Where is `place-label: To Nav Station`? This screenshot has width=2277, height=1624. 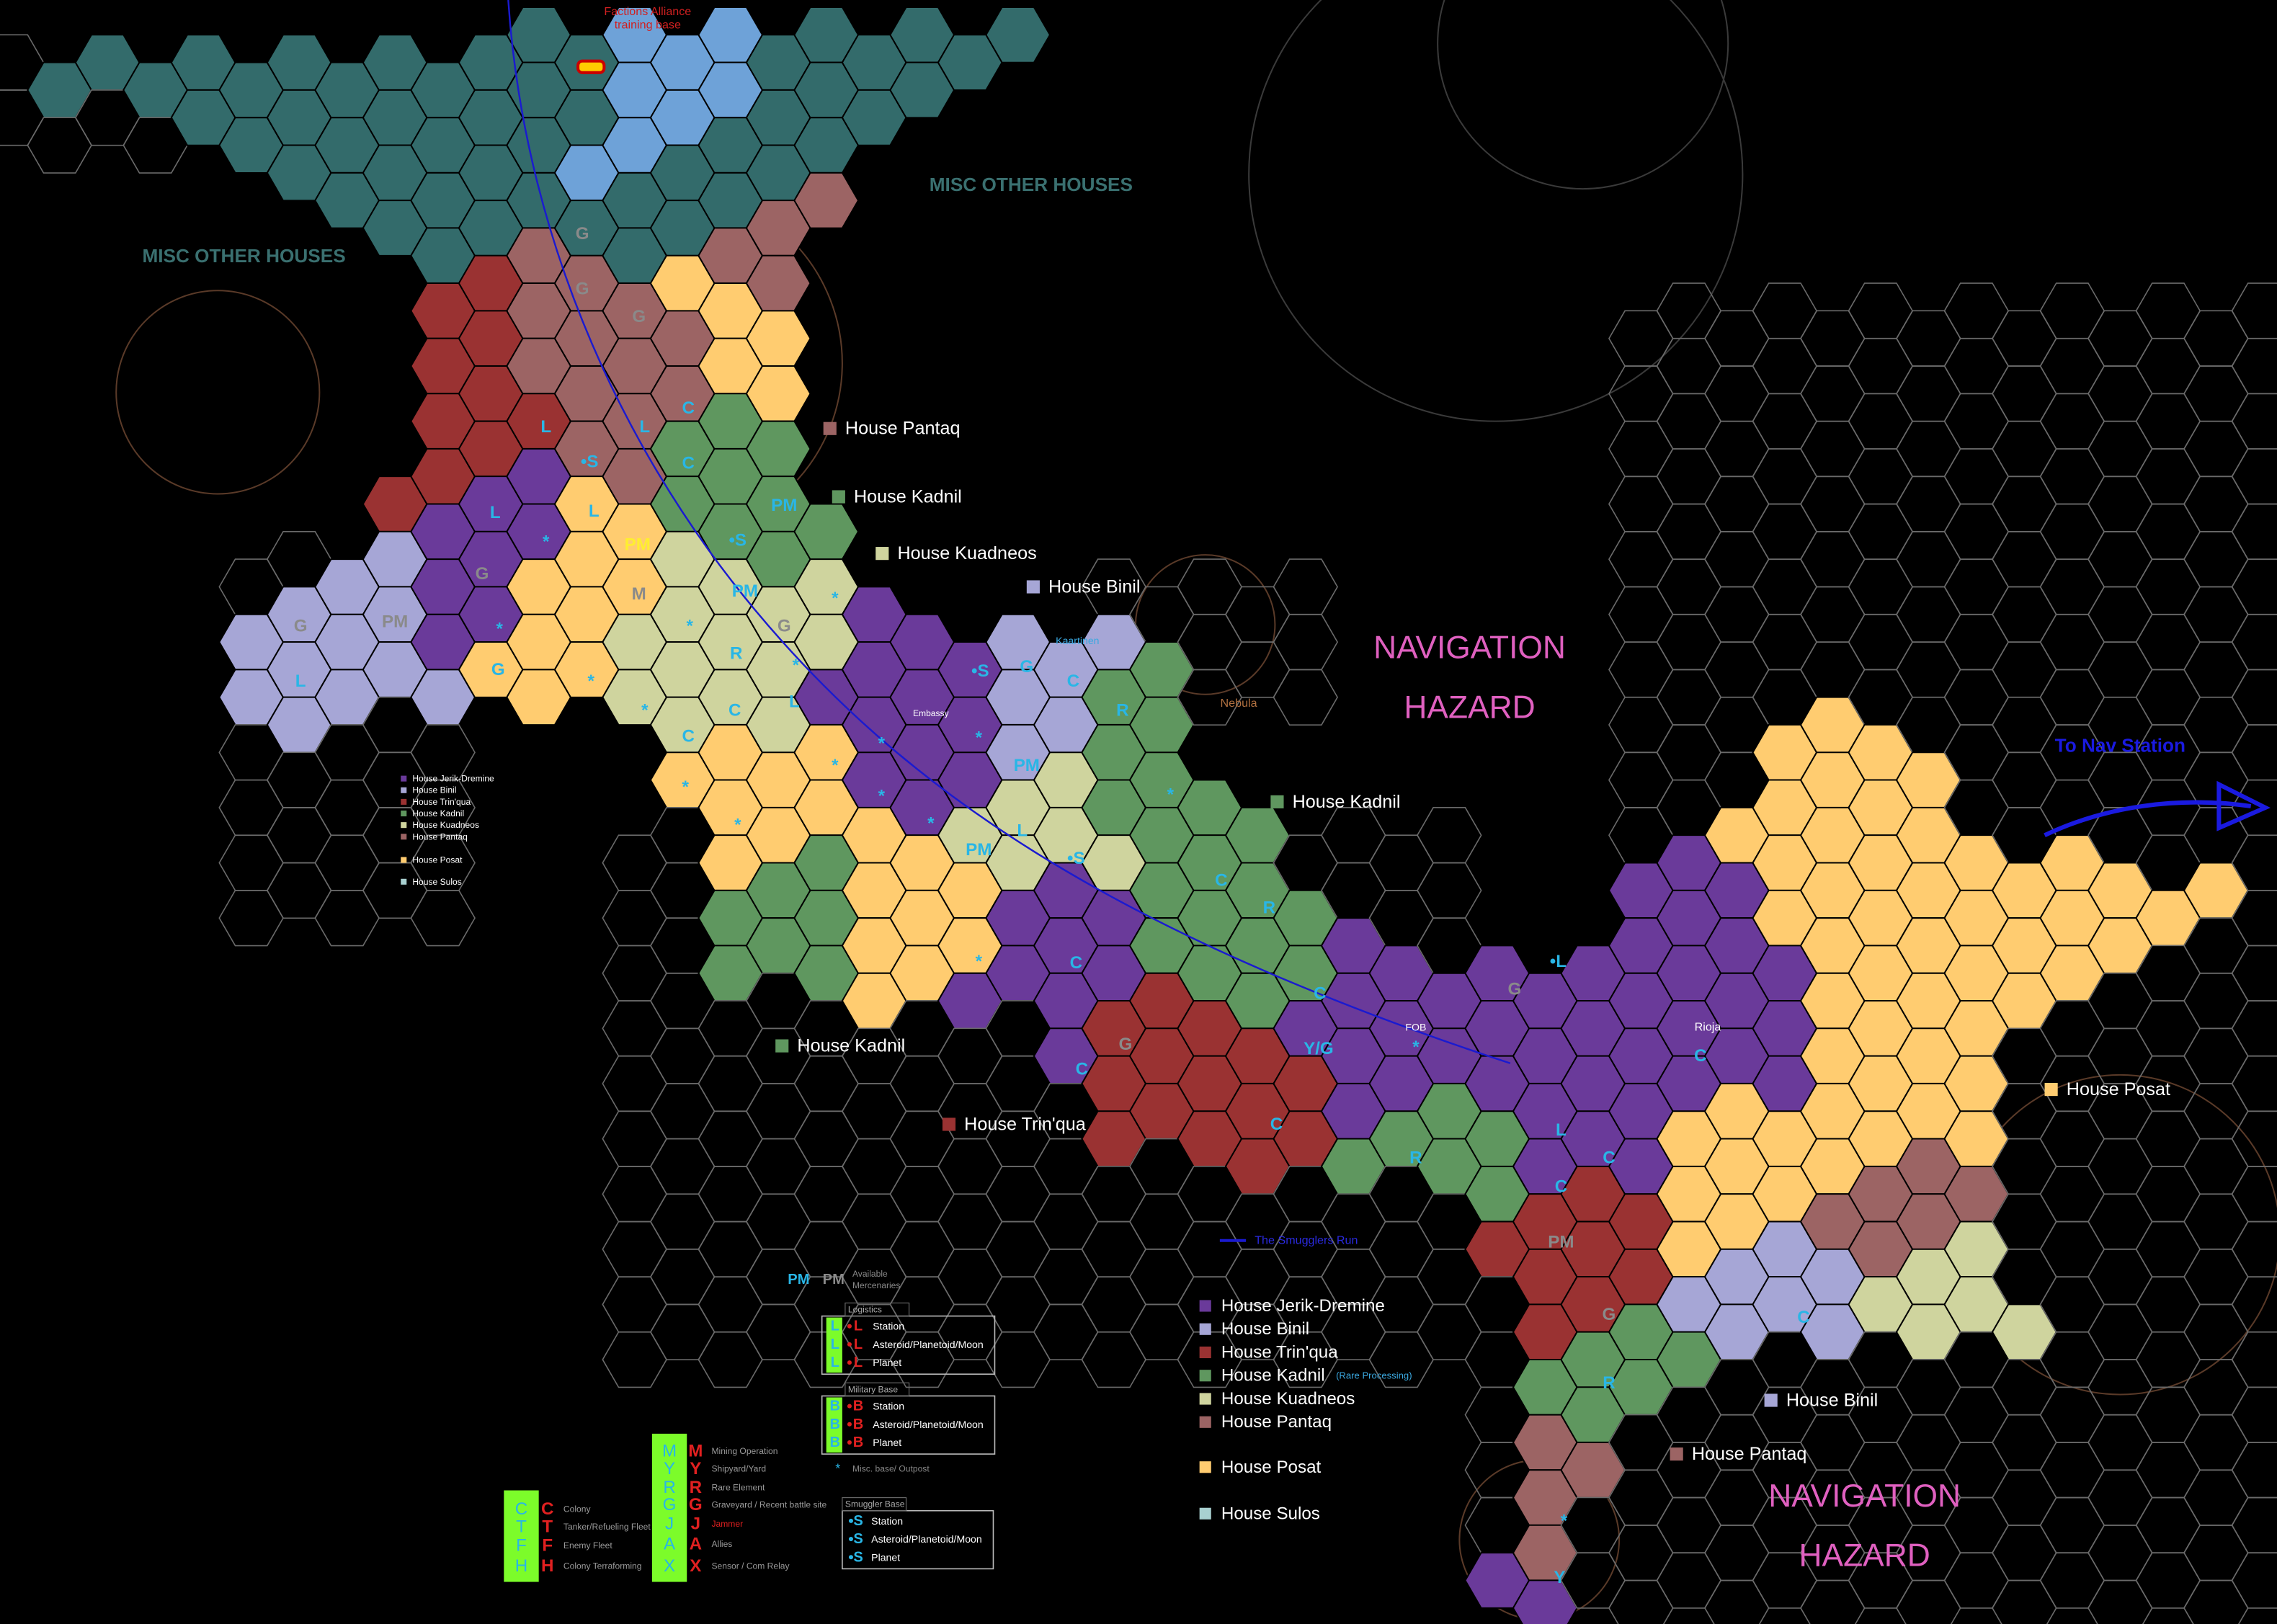 place-label: To Nav Station is located at coordinates (2120, 745).